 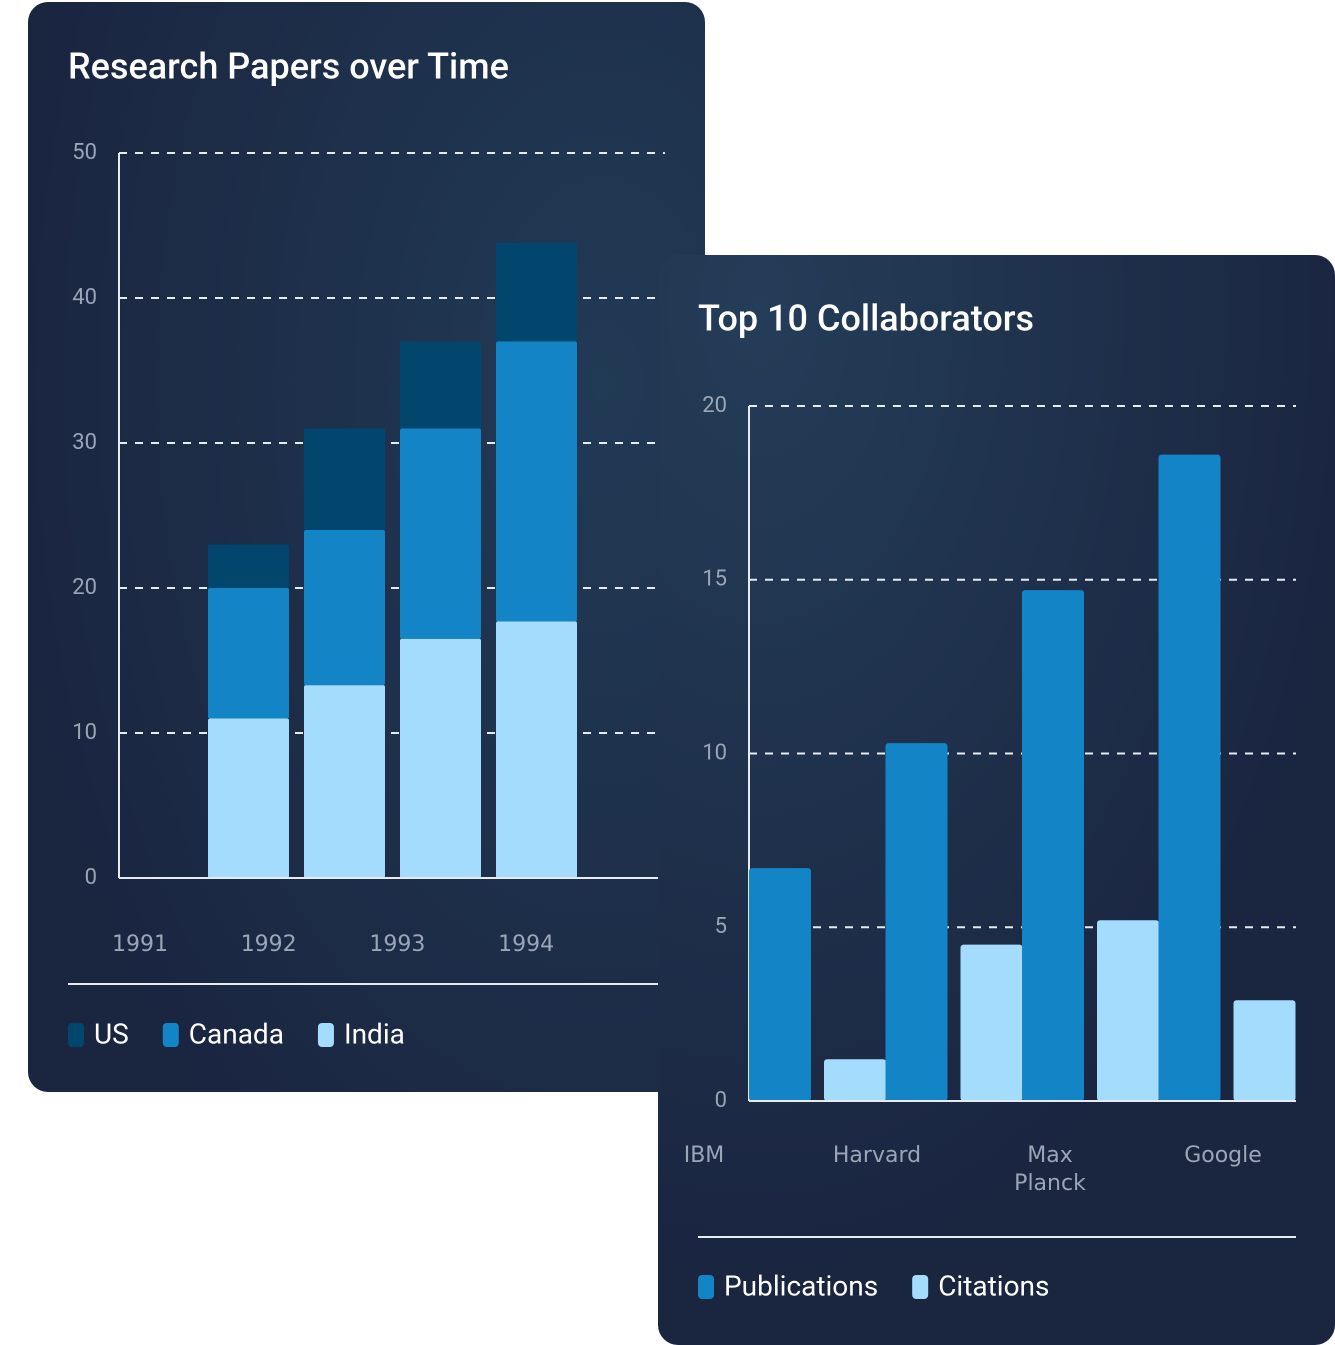 What do you see at coordinates (993, 1285) in the screenshot?
I see `legend-label: Citations` at bounding box center [993, 1285].